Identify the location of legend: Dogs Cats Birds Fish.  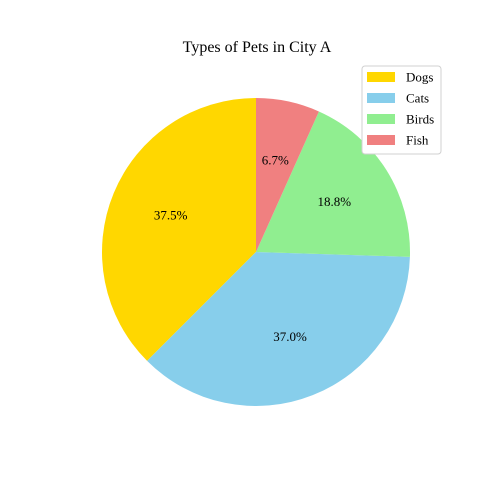
(401, 110).